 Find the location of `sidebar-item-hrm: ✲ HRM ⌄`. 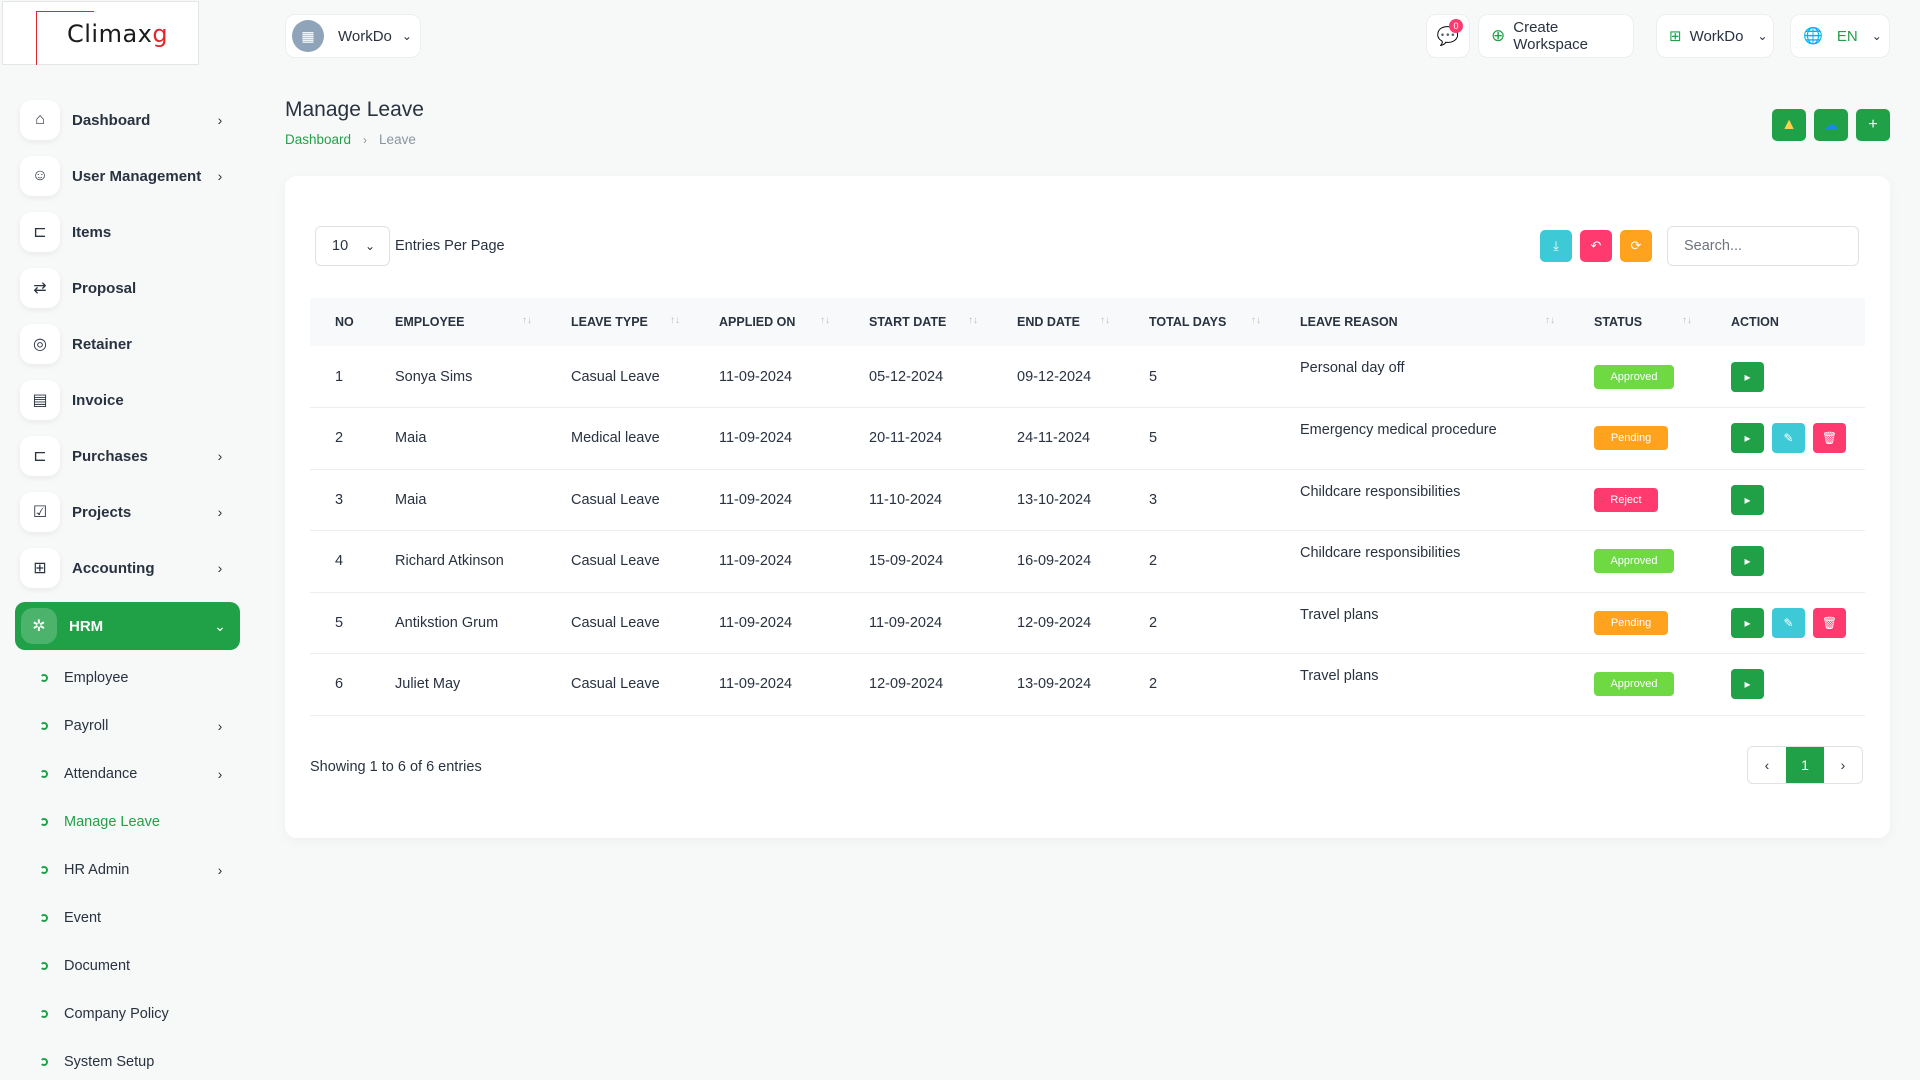

sidebar-item-hrm: ✲ HRM ⌄ is located at coordinates (127, 626).